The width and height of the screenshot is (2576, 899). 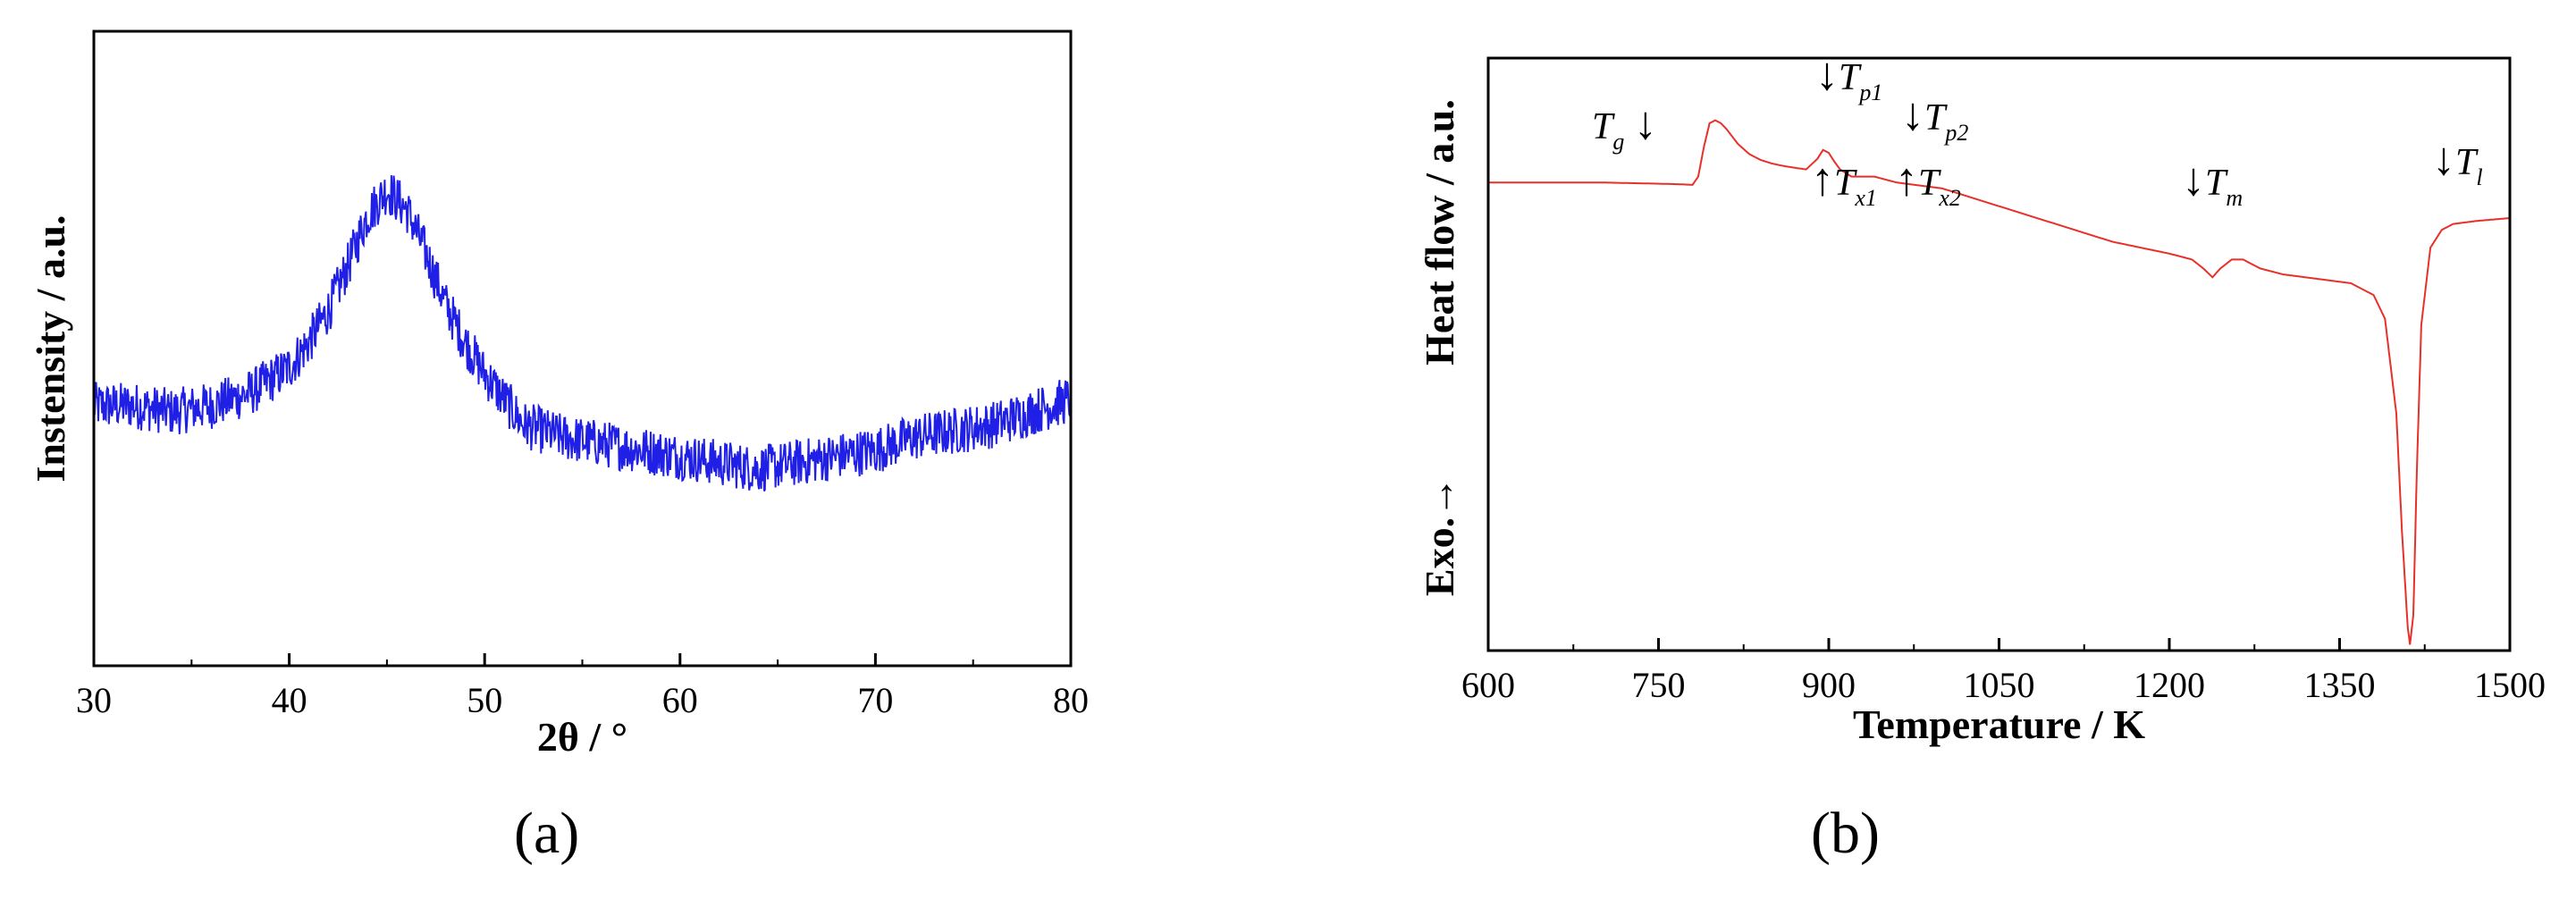 I want to click on x-tick-label: 60, so click(x=680, y=700).